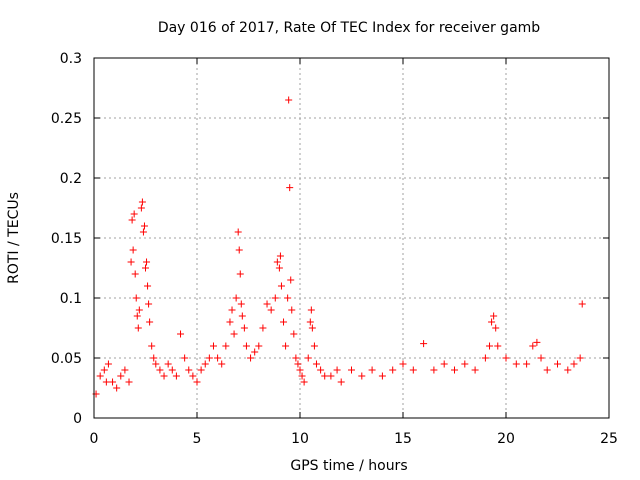 The image size is (640, 480). Describe the element at coordinates (66, 239) in the screenshot. I see `y-tick-label: 0.15` at that location.